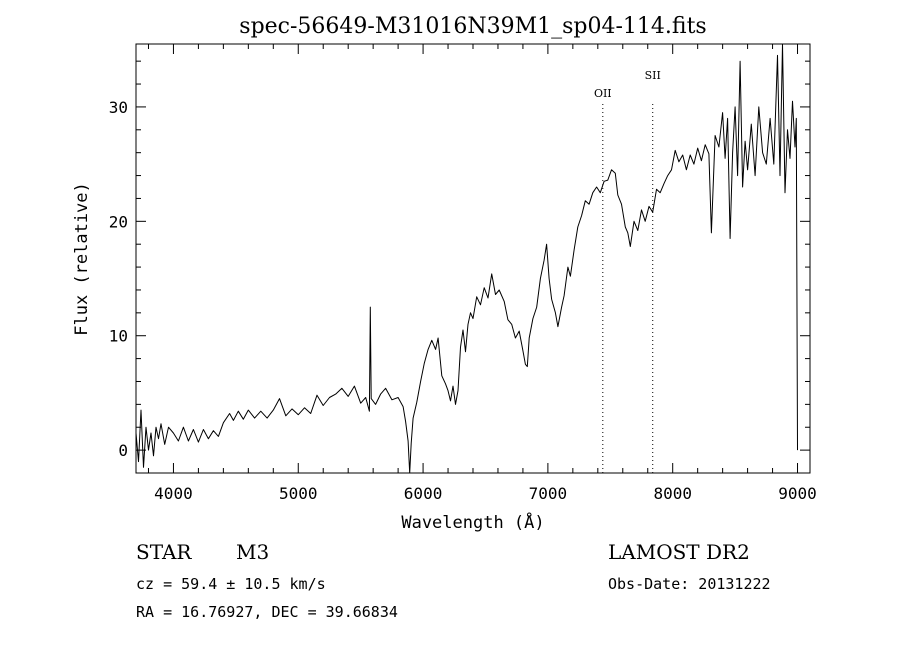 The width and height of the screenshot is (900, 650). What do you see at coordinates (672, 493) in the screenshot?
I see `x-tick-label: 8000` at bounding box center [672, 493].